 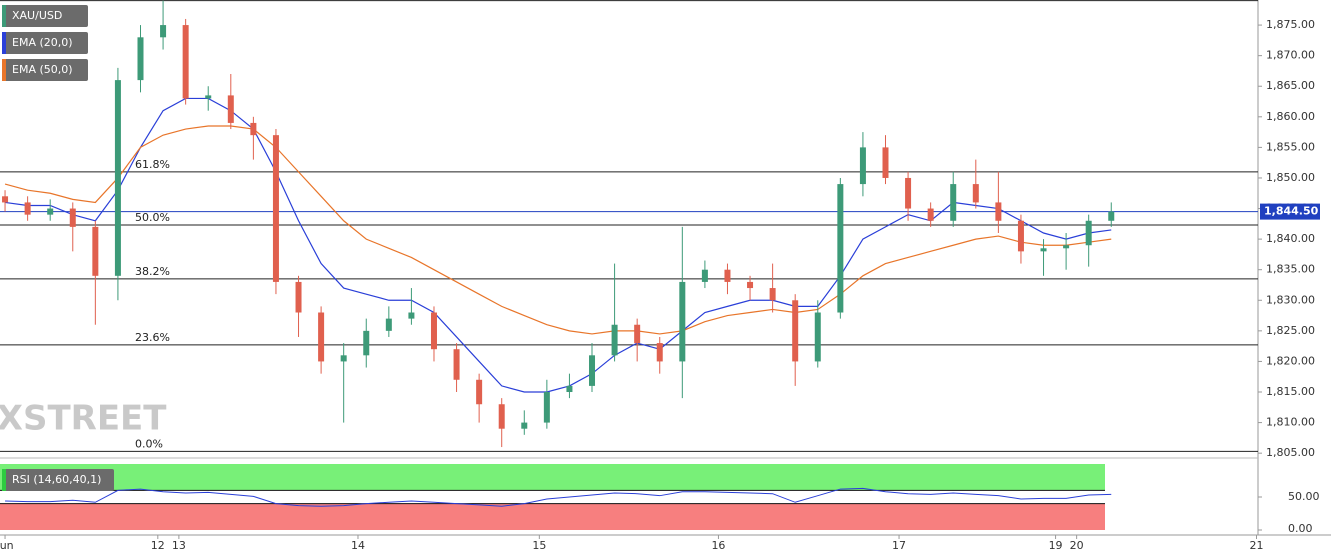 I want to click on x-tick-label: 20, so click(x=1077, y=545).